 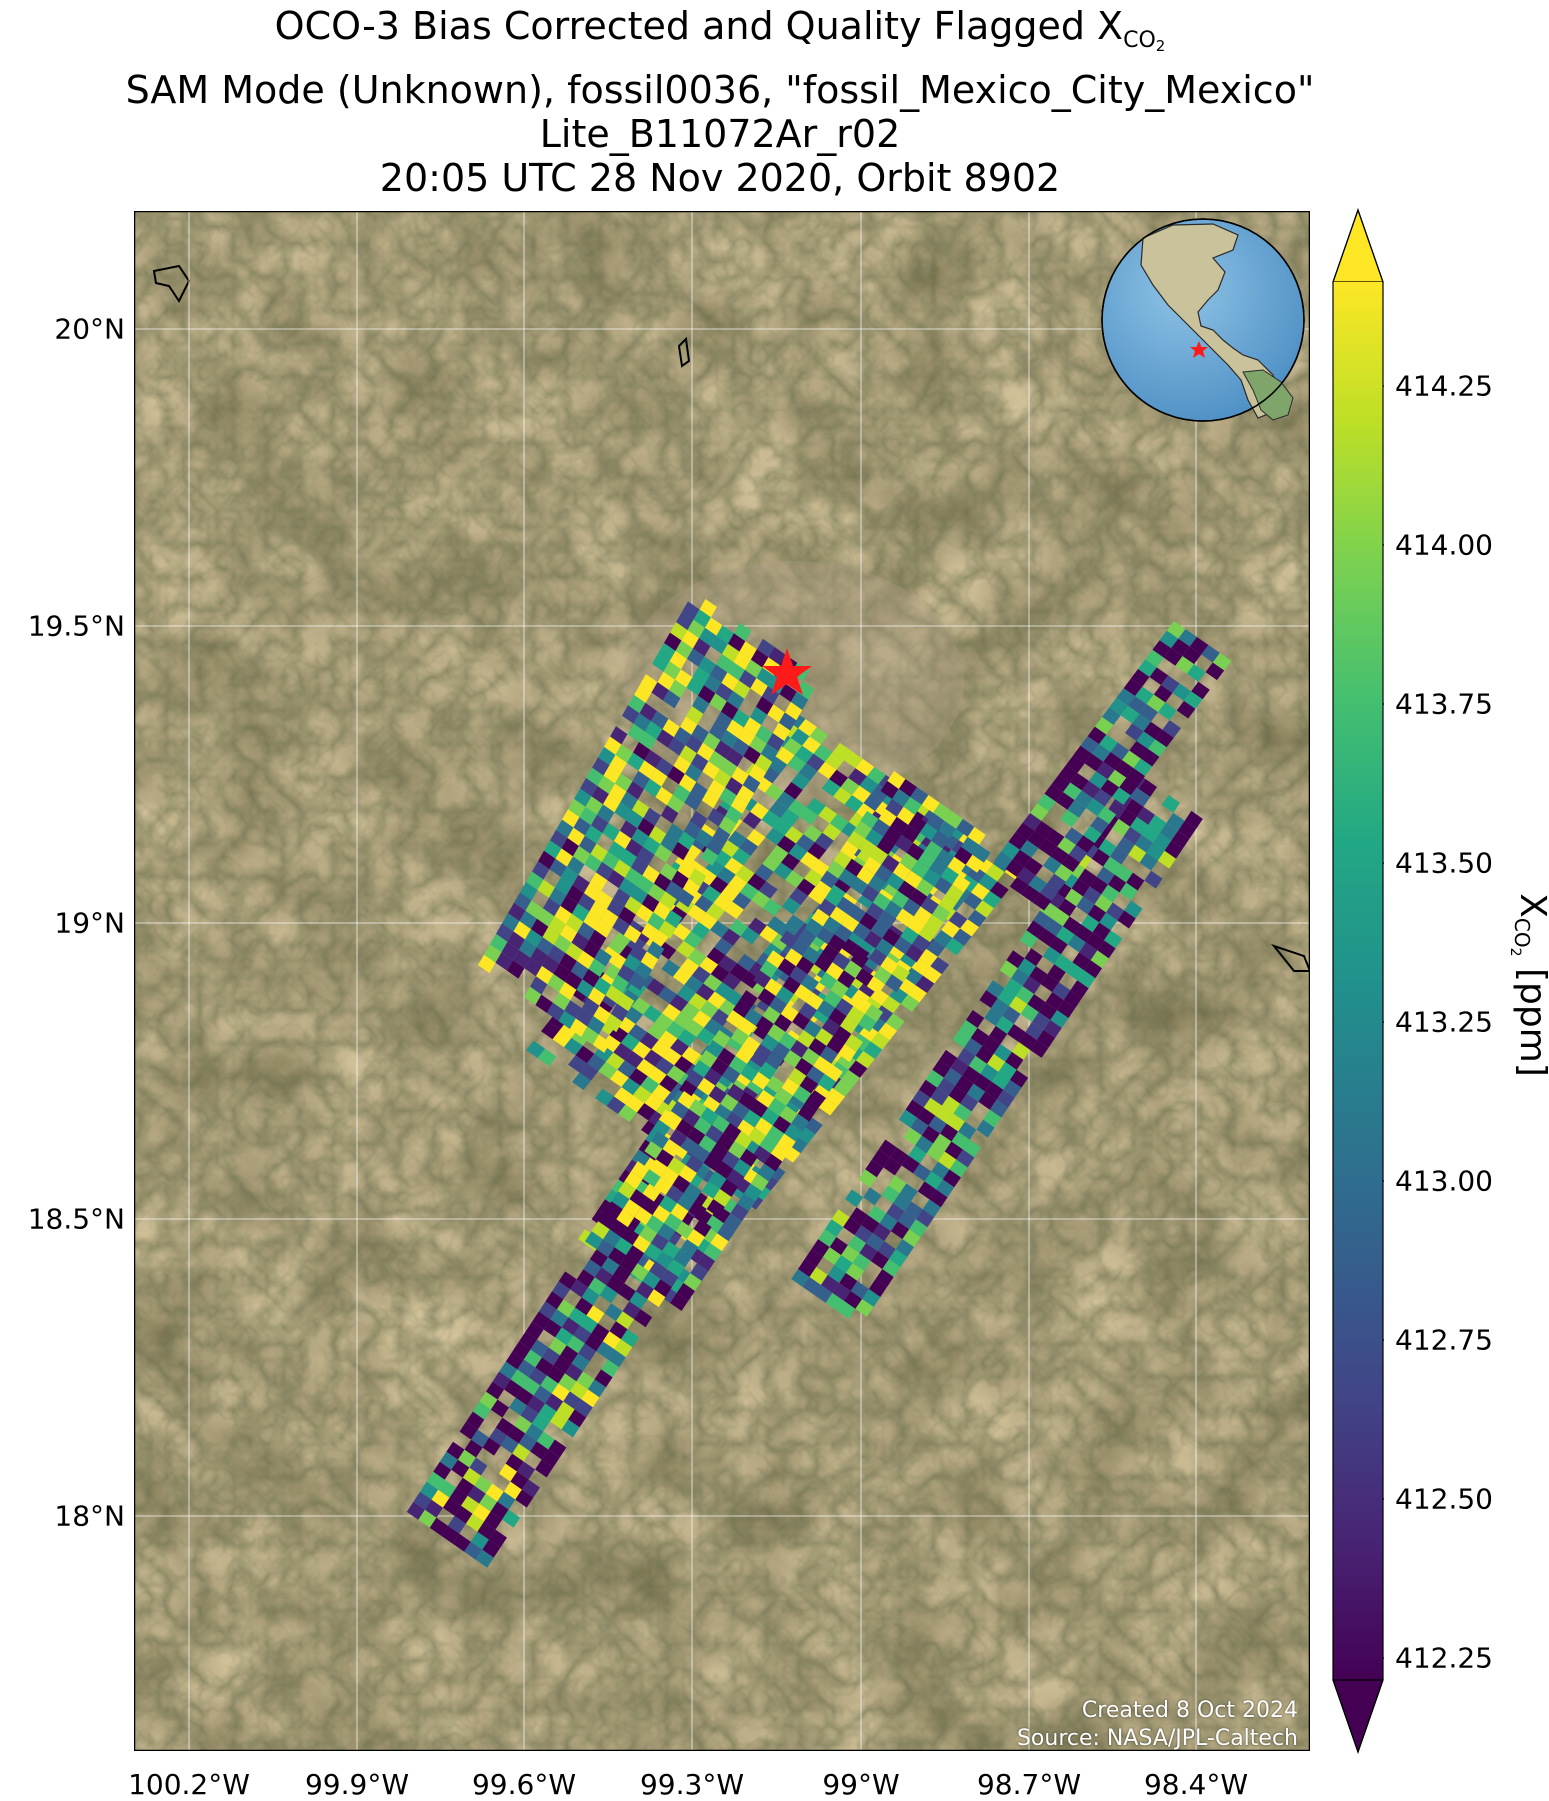 I want to click on credit-source: Source: NASA/JPL-Caltech, so click(x=1157, y=1738).